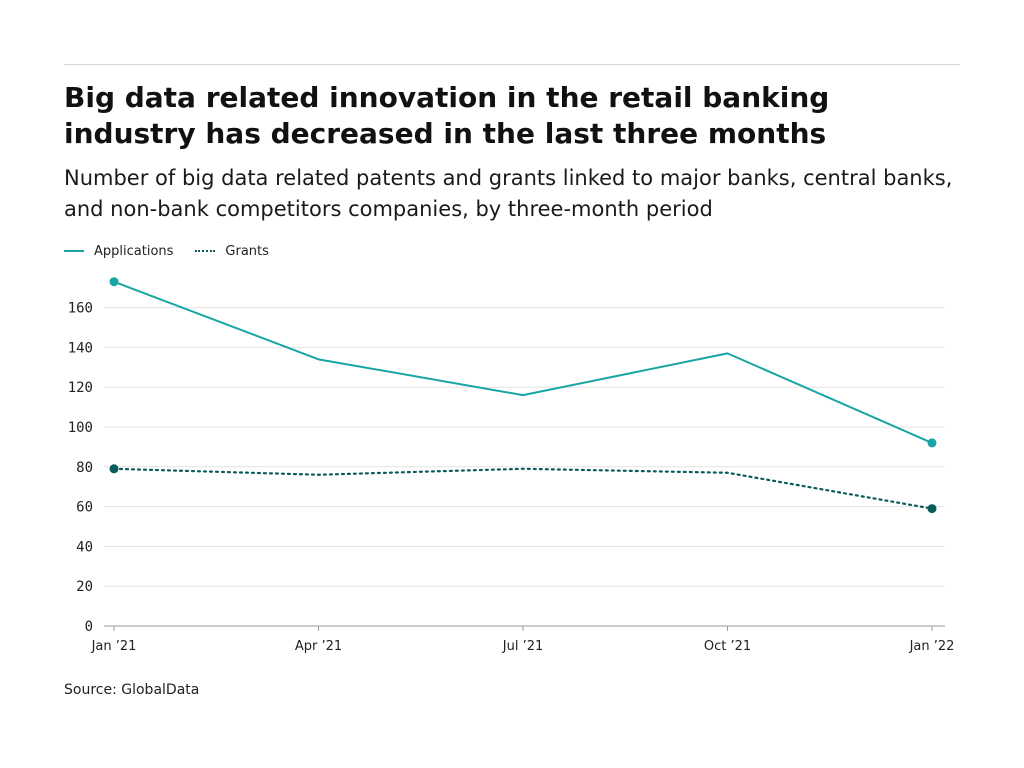 The image size is (1024, 768). Describe the element at coordinates (84, 468) in the screenshot. I see `y-tick-label-80: 80` at that location.